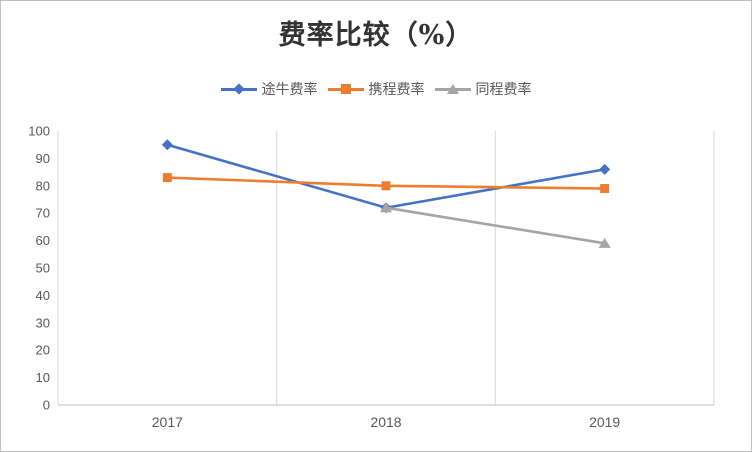 Image resolution: width=752 pixels, height=452 pixels. I want to click on svg-text: 90, so click(43, 158).